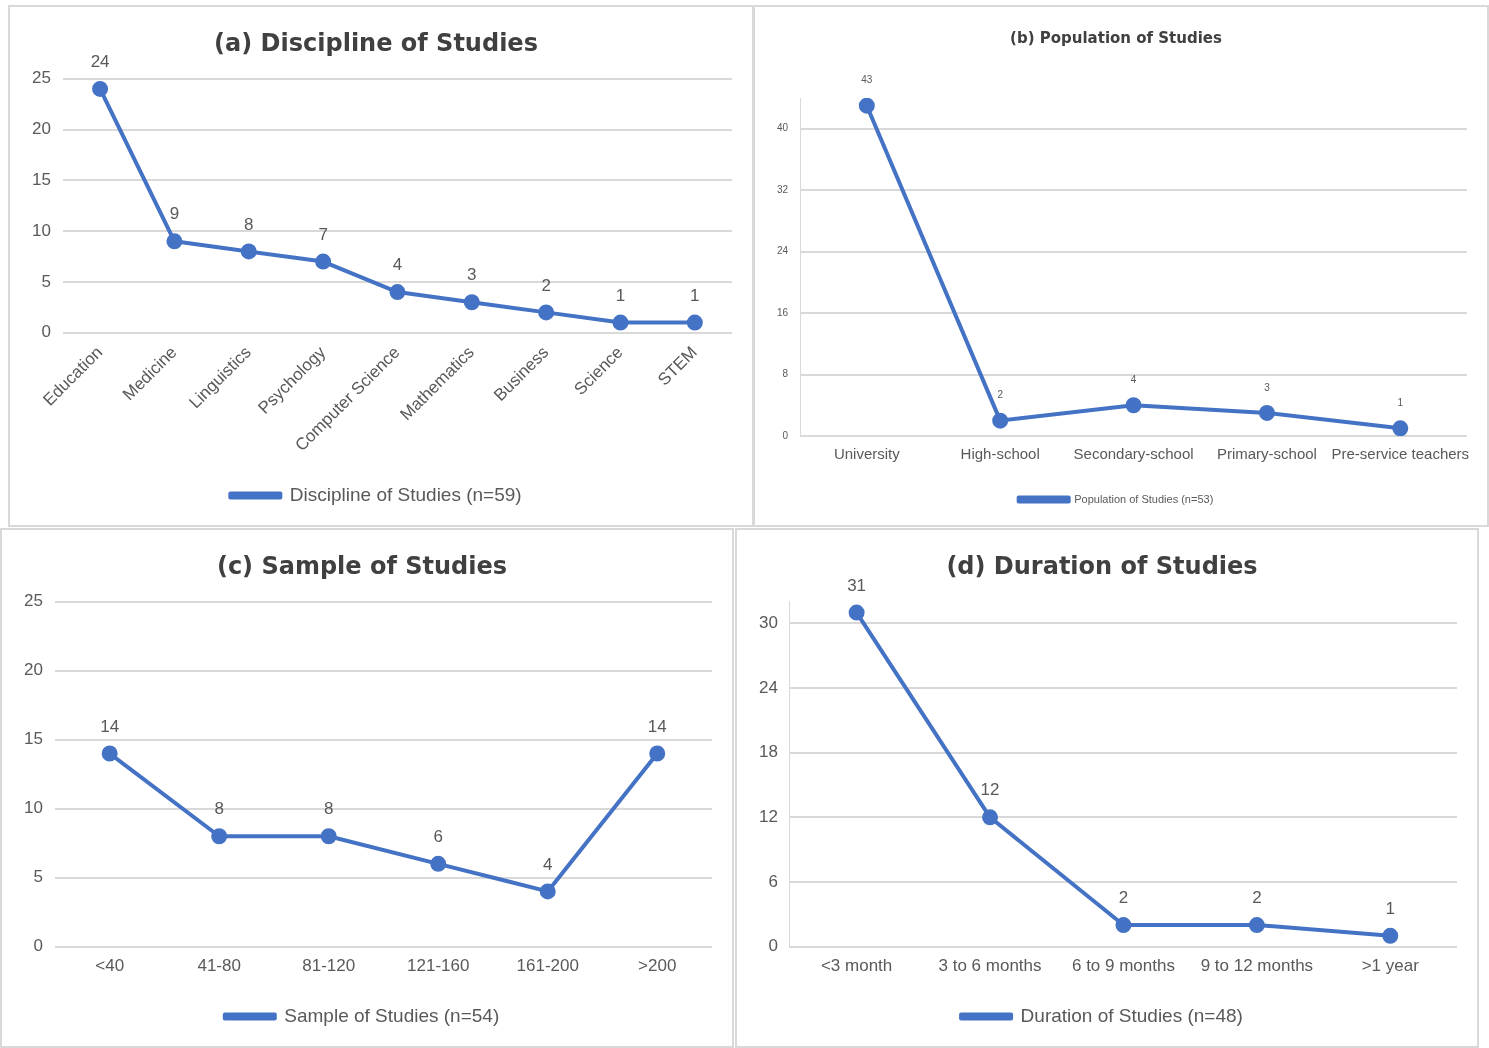 The image size is (1489, 1048). Describe the element at coordinates (990, 790) in the screenshot. I see `data-label: 12` at that location.